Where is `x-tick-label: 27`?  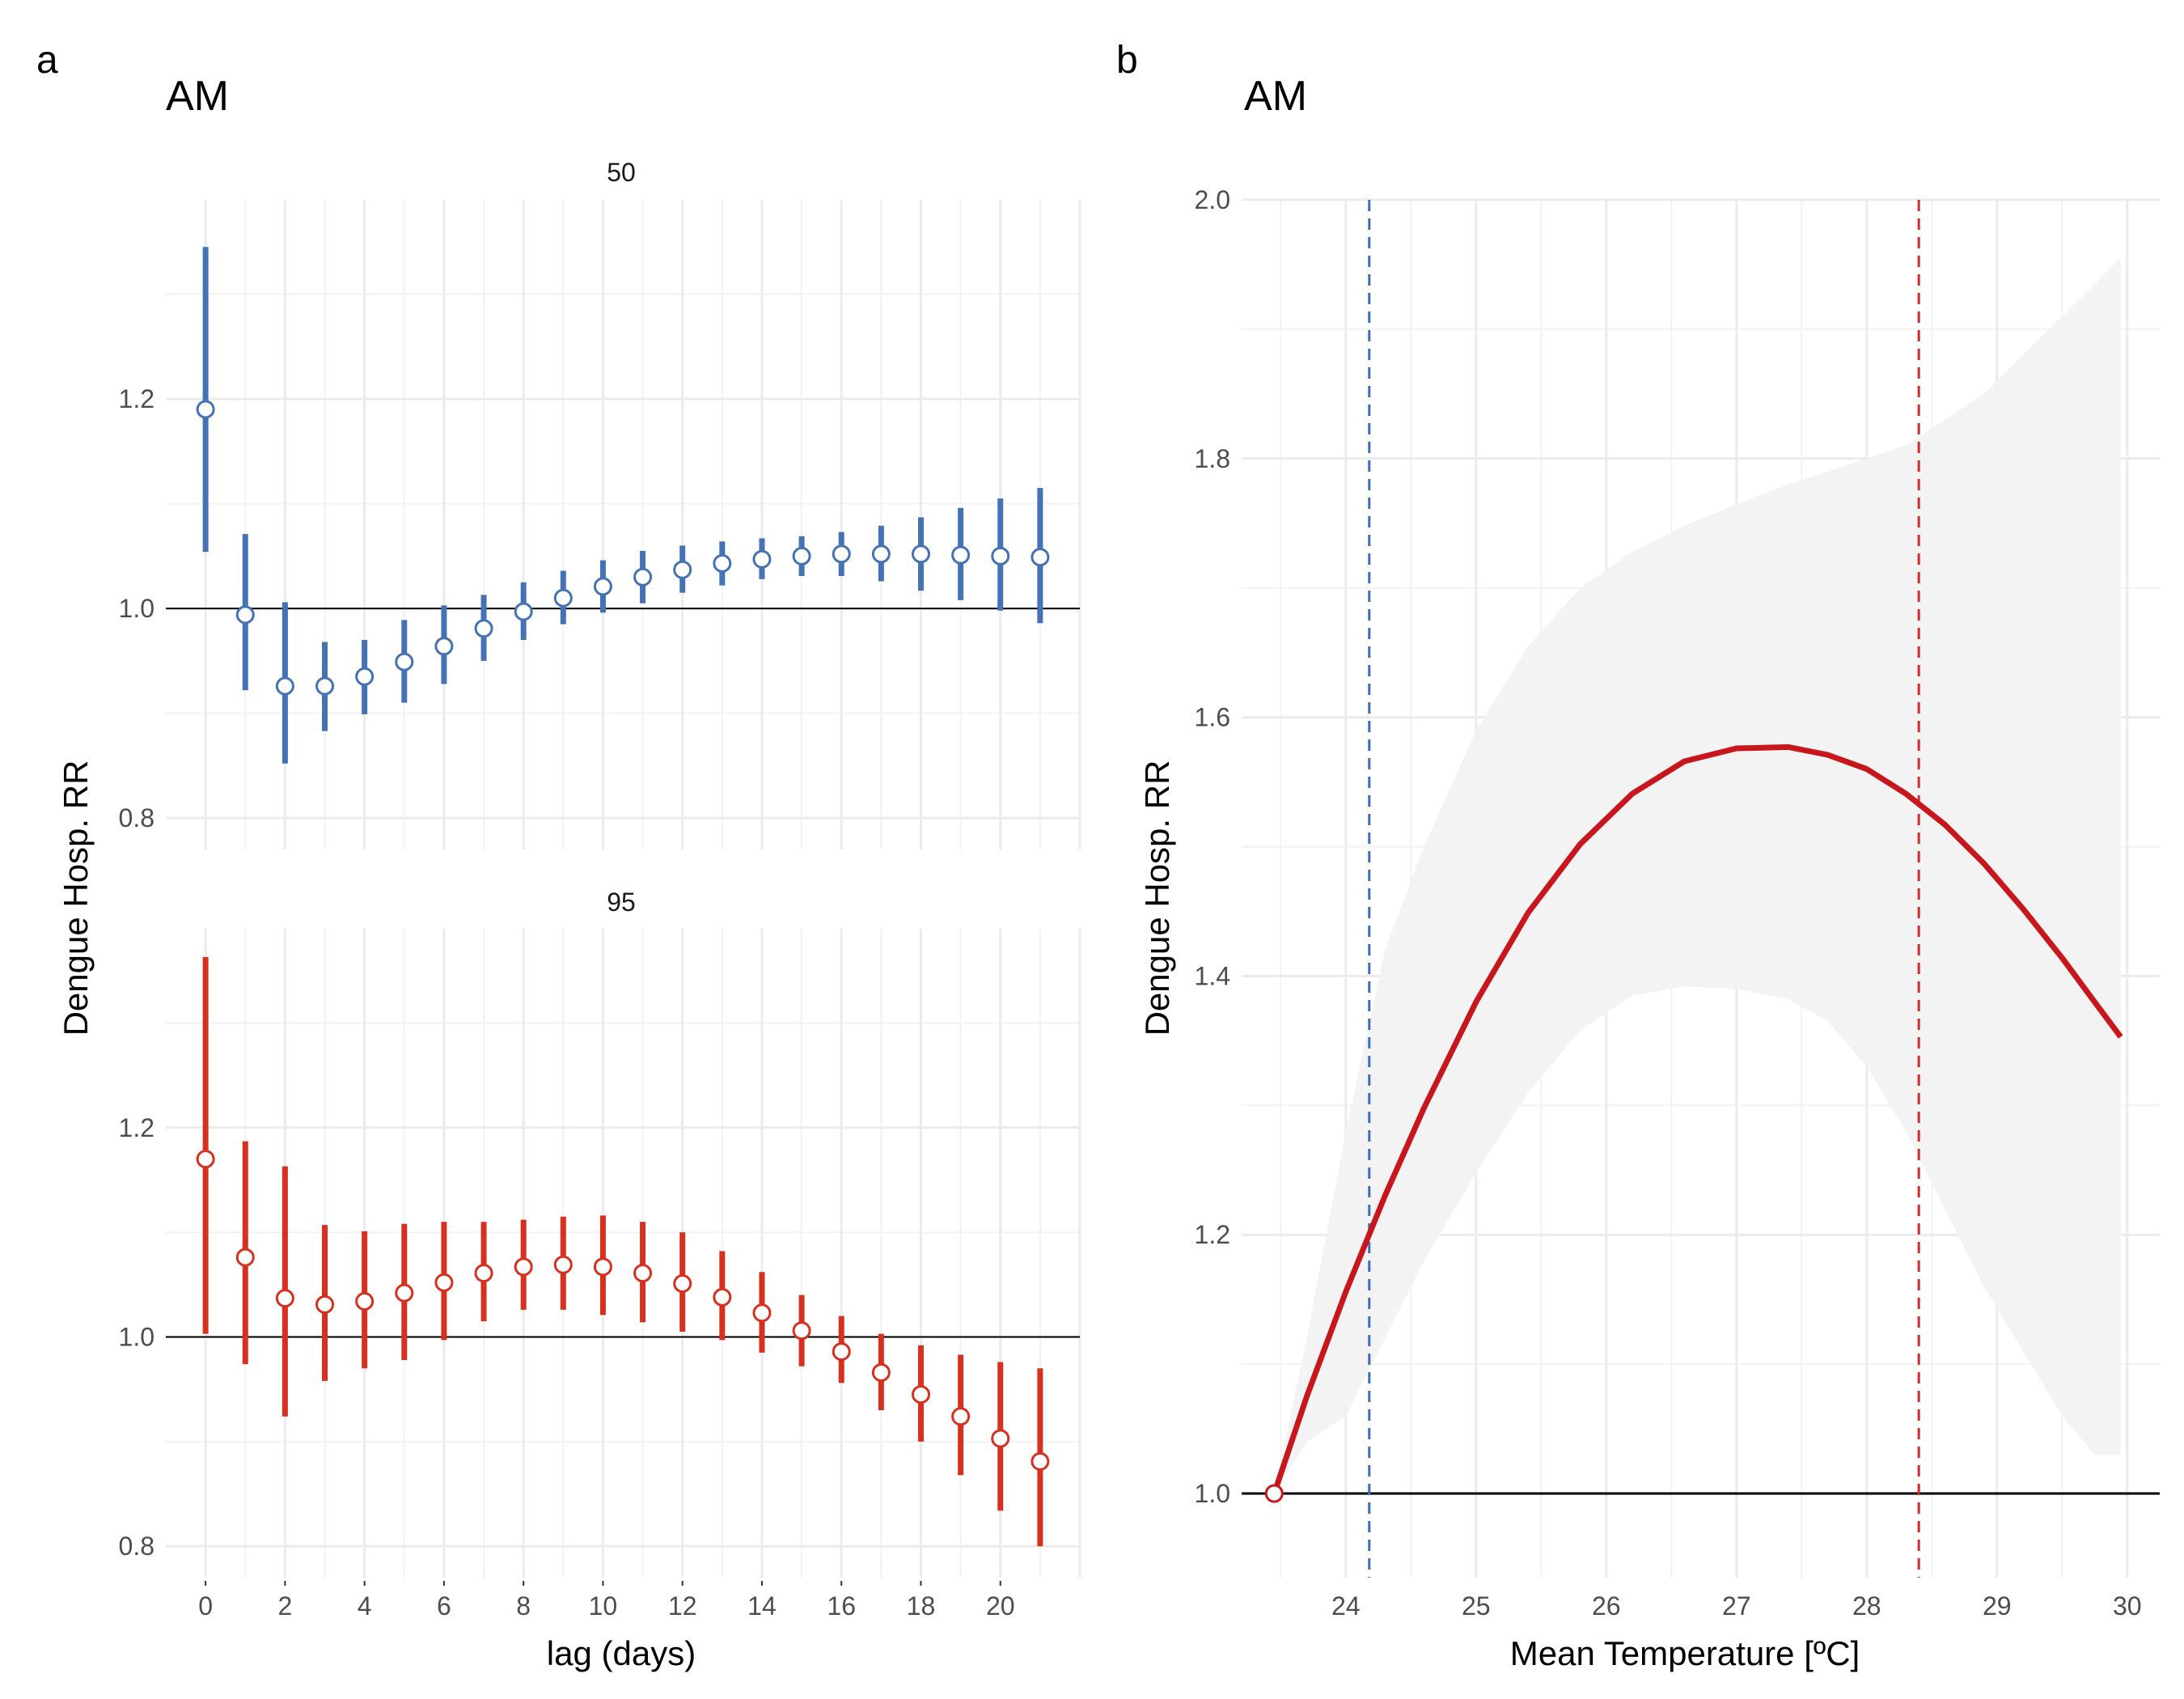 x-tick-label: 27 is located at coordinates (1736, 1606).